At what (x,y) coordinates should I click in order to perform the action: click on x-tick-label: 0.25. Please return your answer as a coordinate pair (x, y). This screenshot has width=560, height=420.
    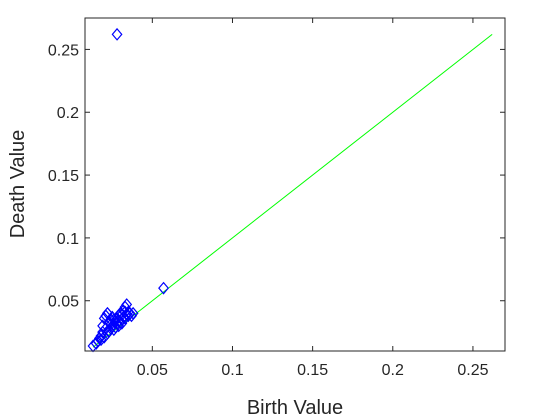
    Looking at the image, I should click on (472, 370).